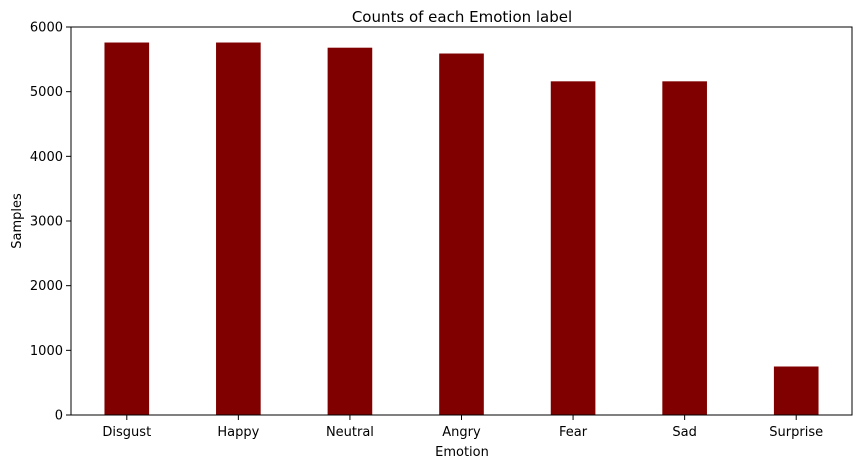  Describe the element at coordinates (46, 28) in the screenshot. I see `y-tick-label: 6000` at that location.